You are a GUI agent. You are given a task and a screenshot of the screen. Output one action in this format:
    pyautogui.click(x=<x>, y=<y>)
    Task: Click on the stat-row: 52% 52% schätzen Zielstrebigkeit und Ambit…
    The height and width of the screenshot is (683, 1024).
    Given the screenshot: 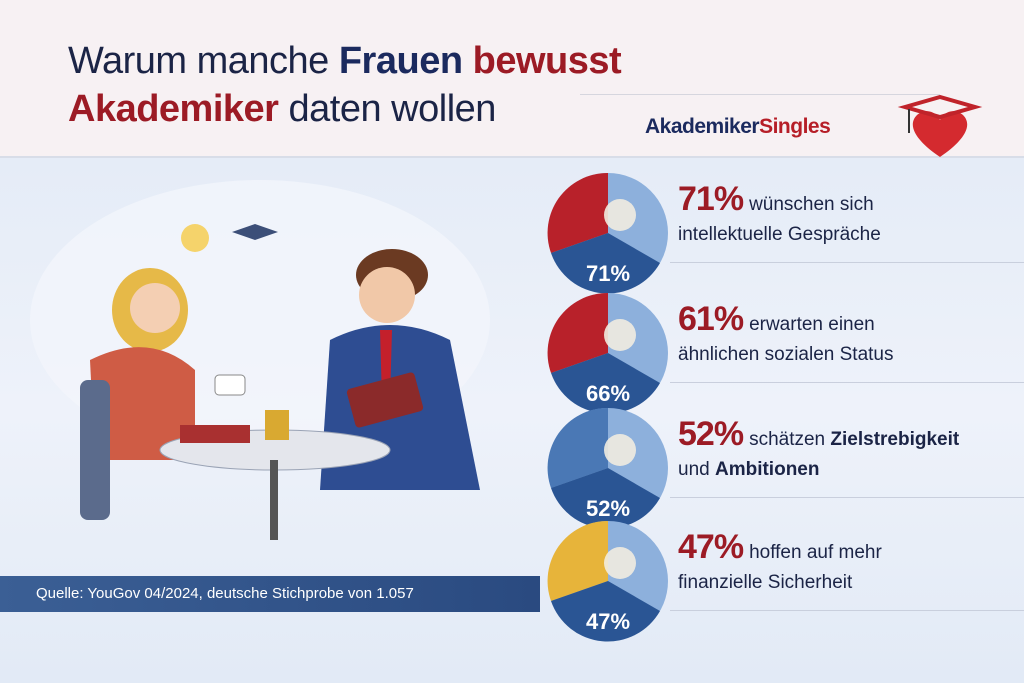 What is the action you would take?
    pyautogui.click(x=784, y=467)
    